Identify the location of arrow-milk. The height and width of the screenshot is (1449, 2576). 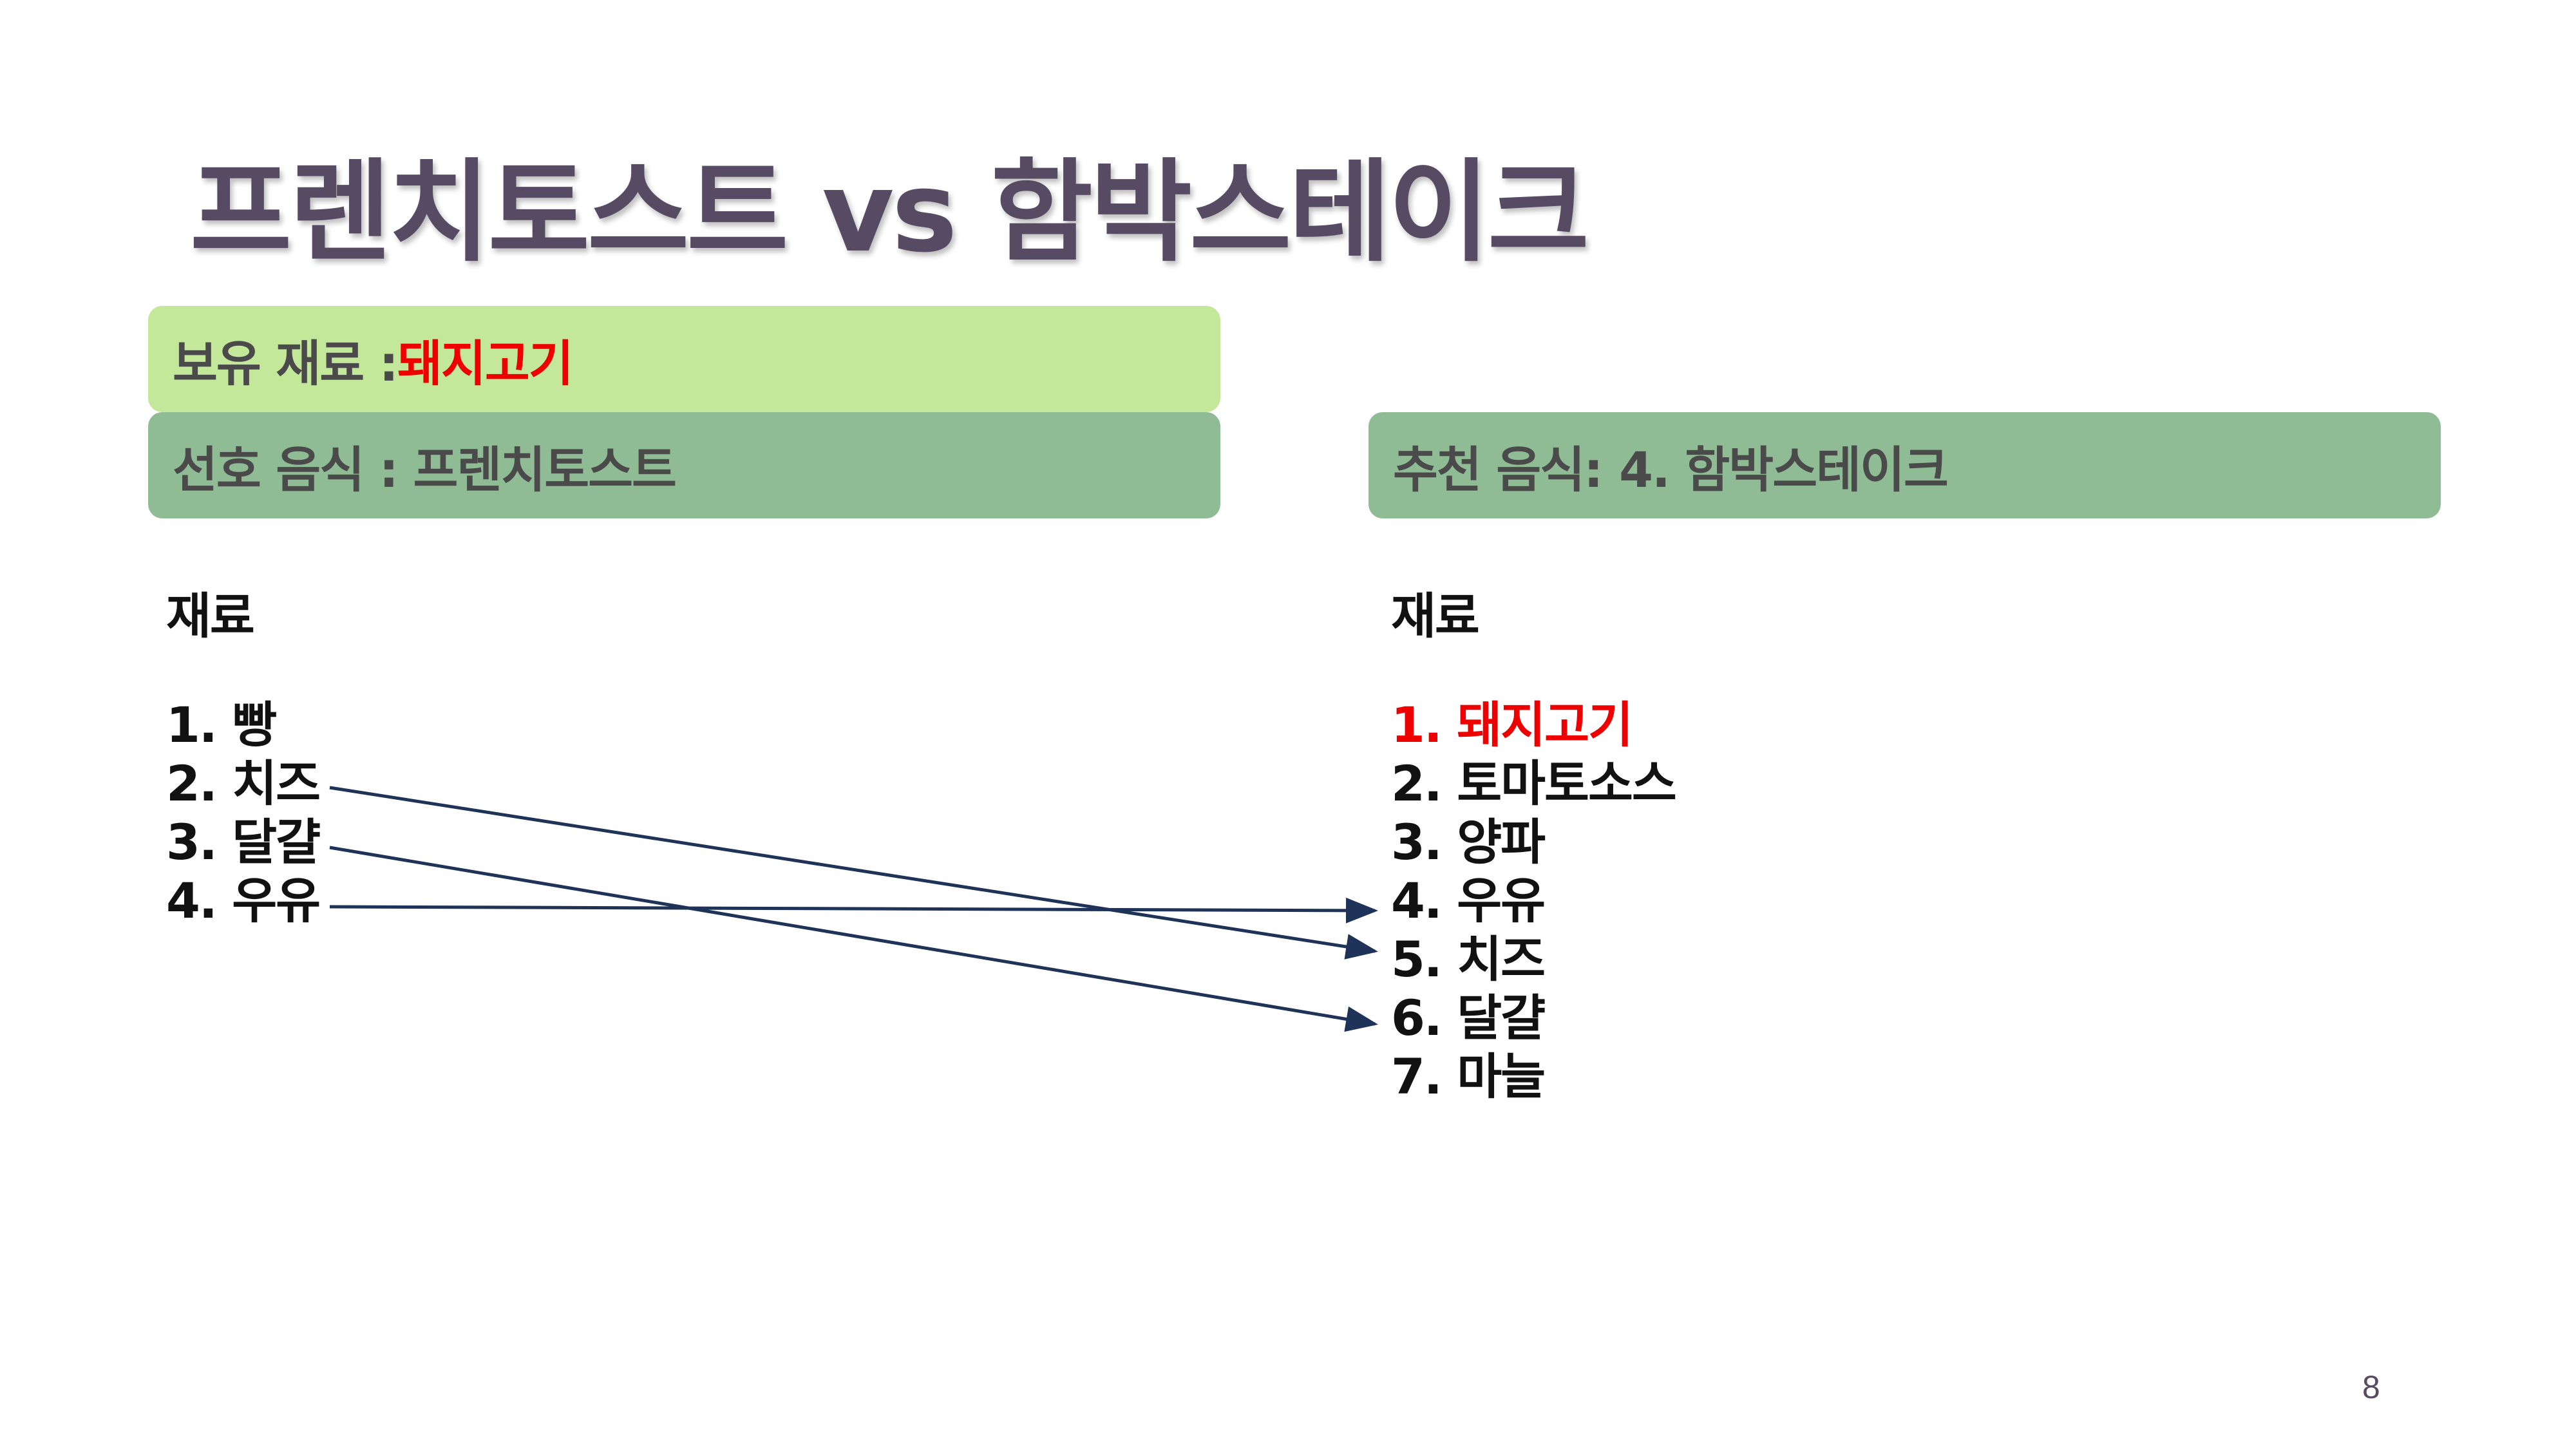
(853, 910).